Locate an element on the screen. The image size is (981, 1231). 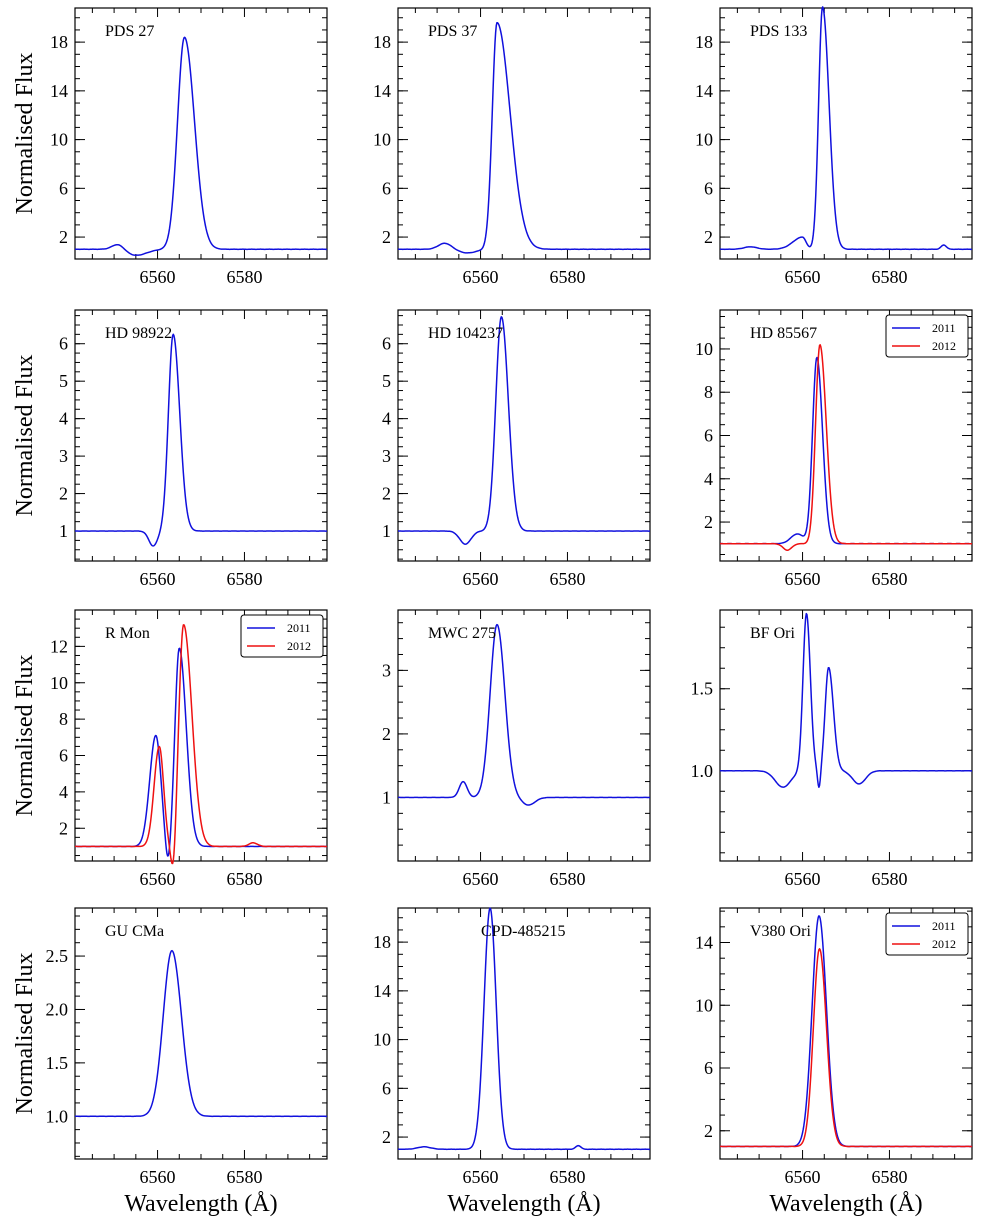
panel-title: V380 Ori is located at coordinates (780, 931).